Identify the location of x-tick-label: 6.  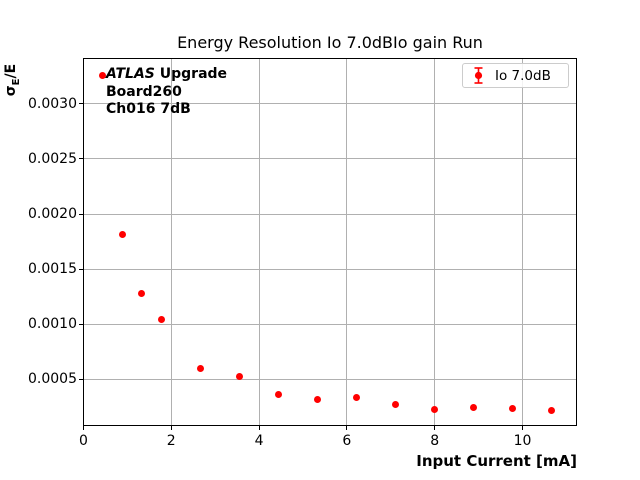
(347, 441).